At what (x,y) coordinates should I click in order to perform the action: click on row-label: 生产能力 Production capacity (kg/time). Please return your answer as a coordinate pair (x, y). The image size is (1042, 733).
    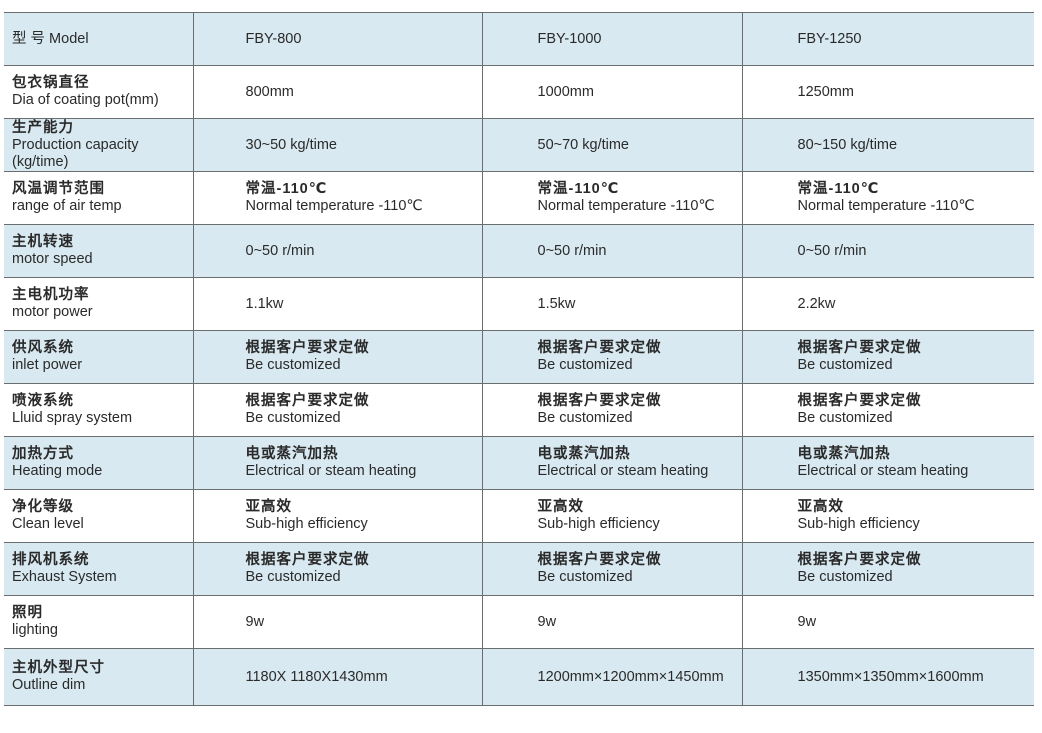
    Looking at the image, I should click on (98, 145).